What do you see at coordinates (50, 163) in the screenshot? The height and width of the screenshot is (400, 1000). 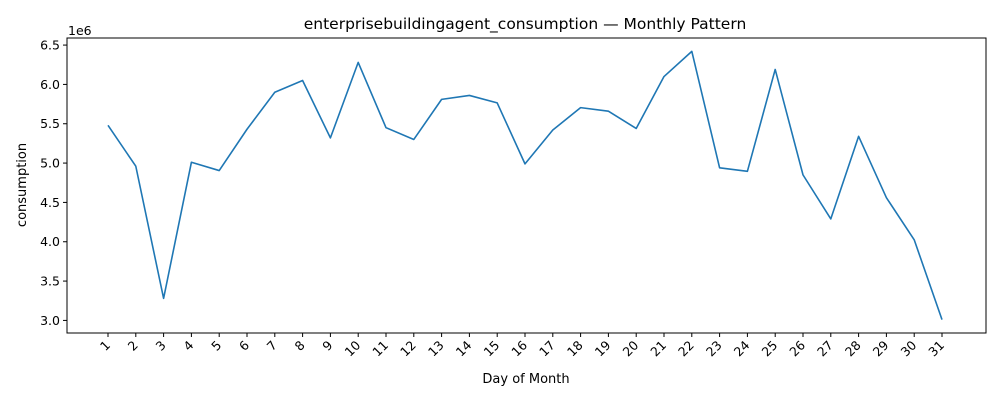 I see `y-tick-label: 5.0` at bounding box center [50, 163].